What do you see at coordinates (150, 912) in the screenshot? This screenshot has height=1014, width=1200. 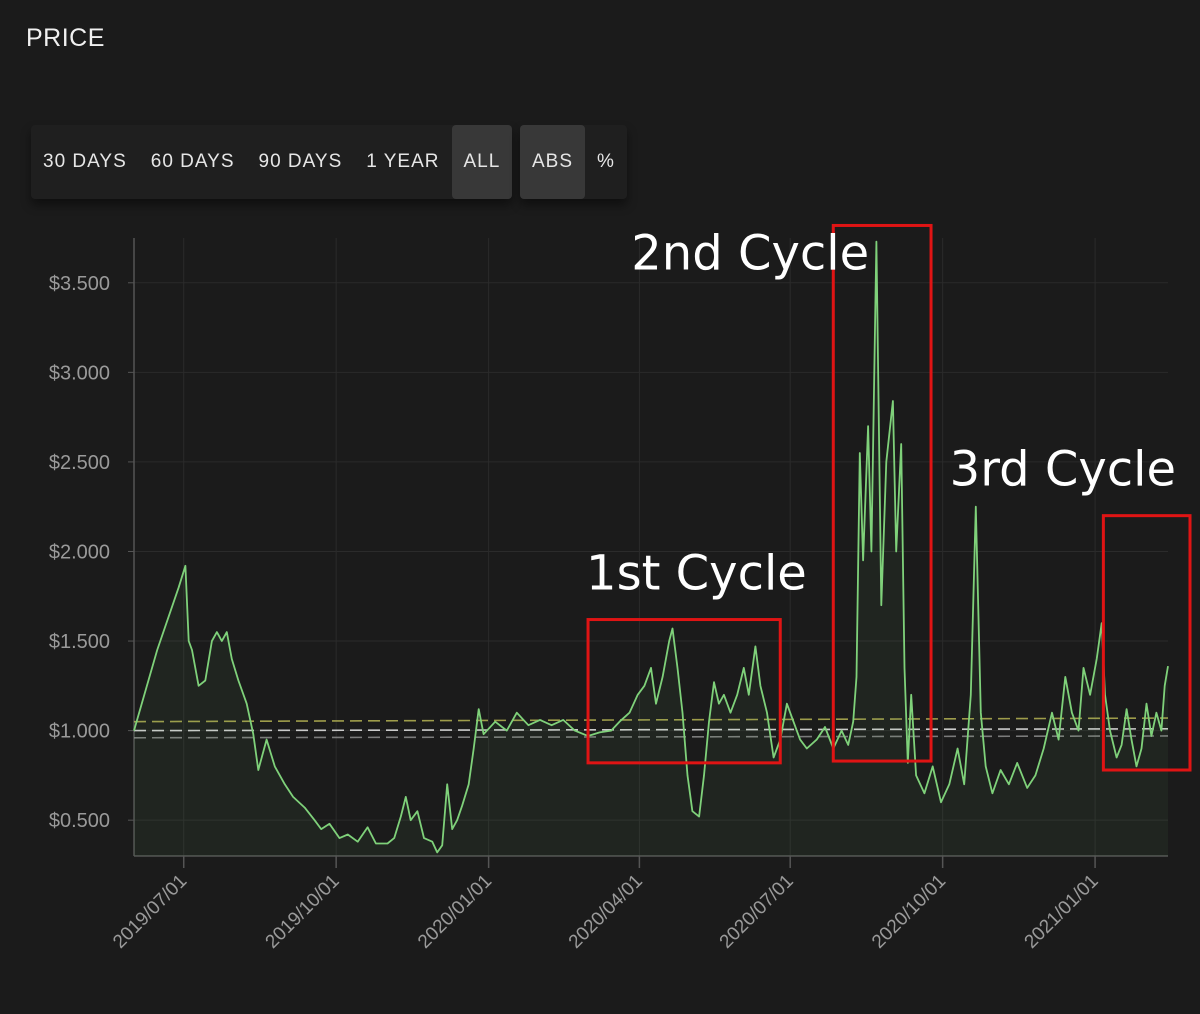 I see `x-tick-label: 2019/07/01` at bounding box center [150, 912].